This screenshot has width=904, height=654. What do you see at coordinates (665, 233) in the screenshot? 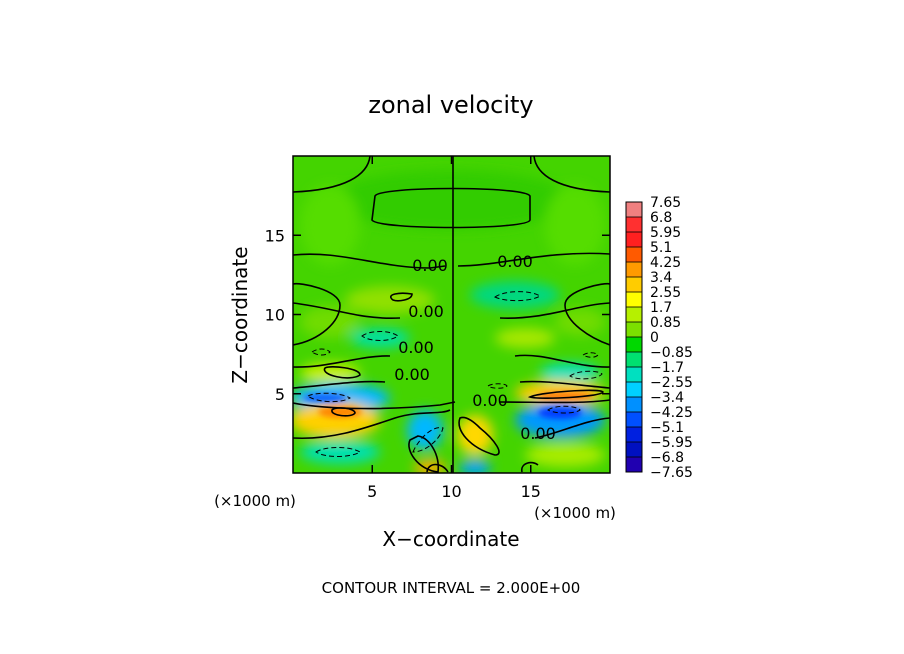
I see `colorbar-label: 5.95` at bounding box center [665, 233].